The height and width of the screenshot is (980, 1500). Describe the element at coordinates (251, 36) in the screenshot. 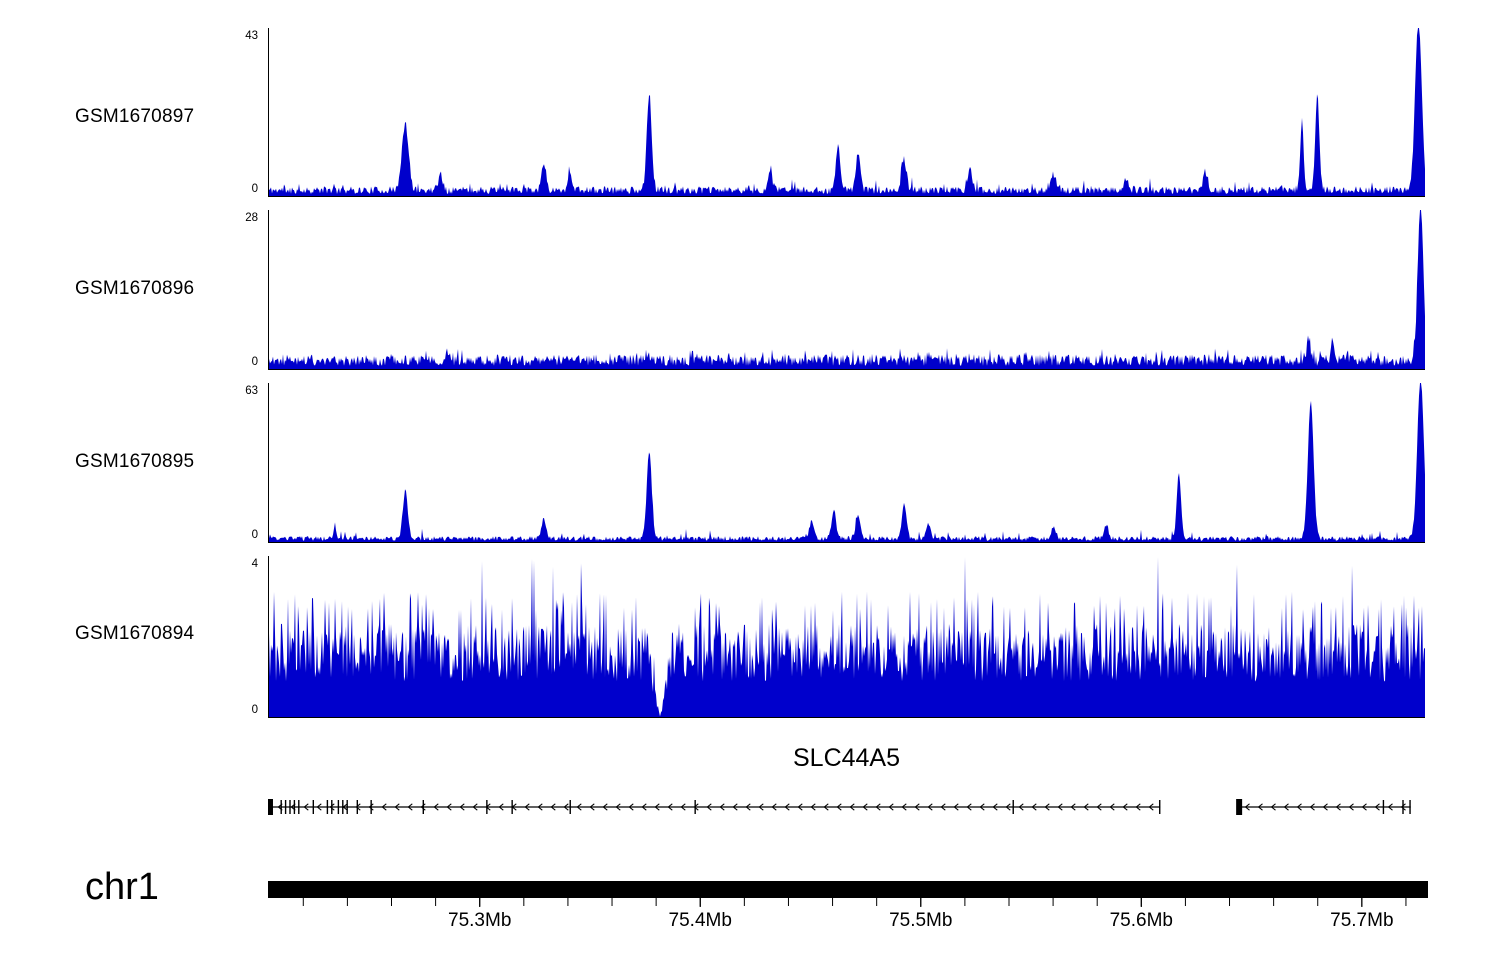

I see `y-max-label: 43` at that location.